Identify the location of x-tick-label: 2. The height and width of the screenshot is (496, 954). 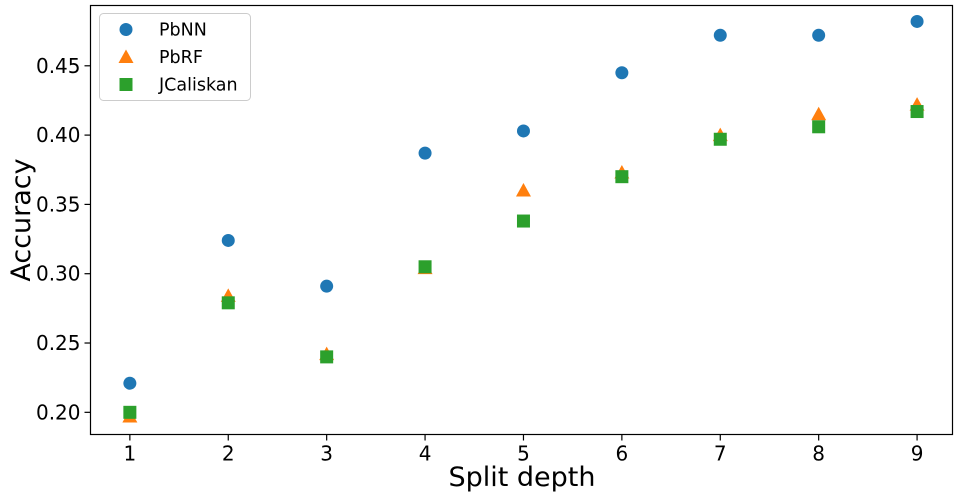
(228, 454).